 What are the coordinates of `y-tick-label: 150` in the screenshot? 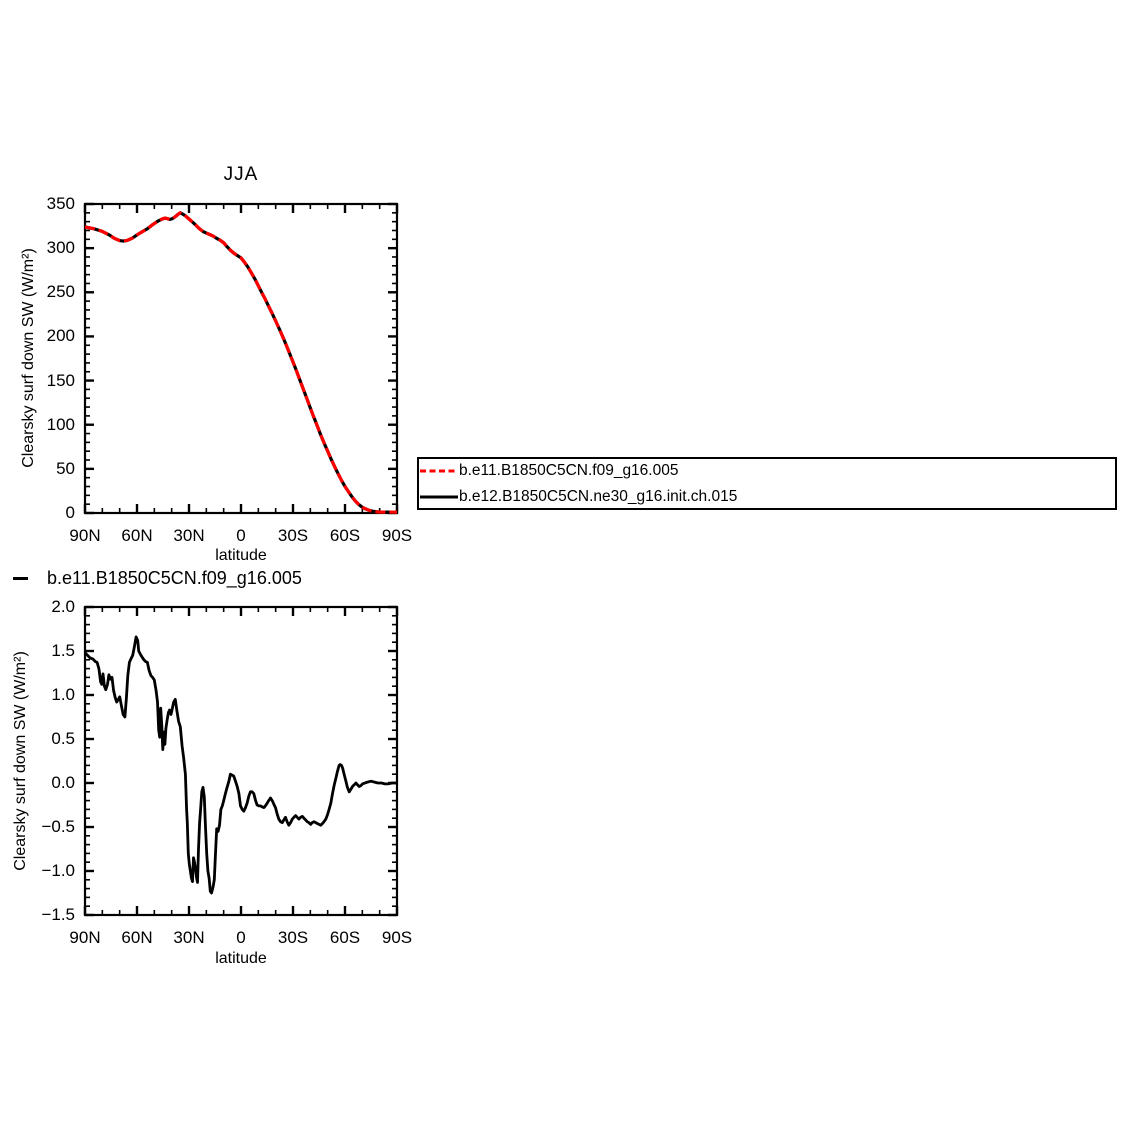 It's located at (60, 380).